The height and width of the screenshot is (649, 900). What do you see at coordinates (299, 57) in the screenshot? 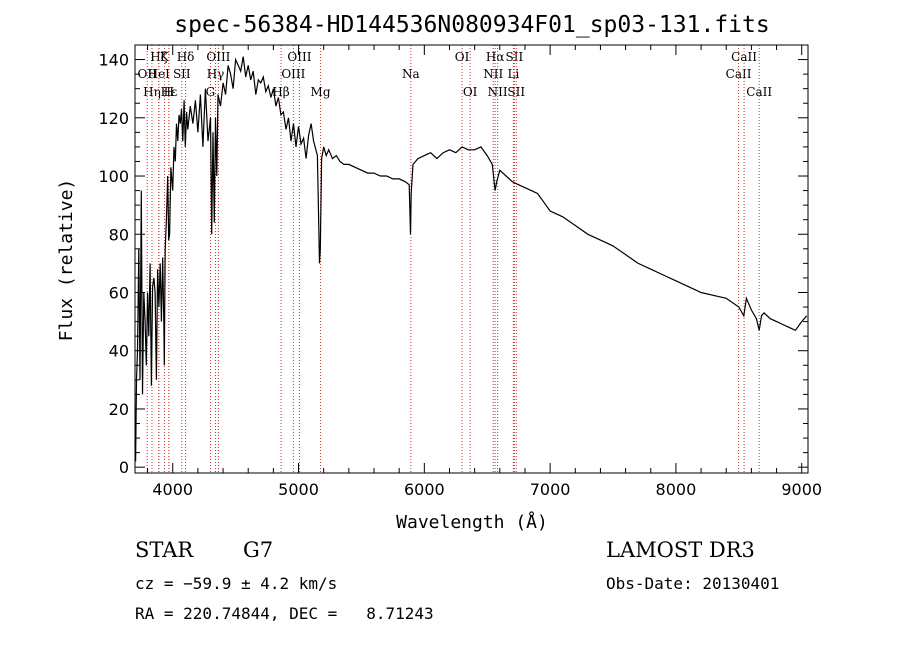
I see `line-label-14: OIII` at bounding box center [299, 57].